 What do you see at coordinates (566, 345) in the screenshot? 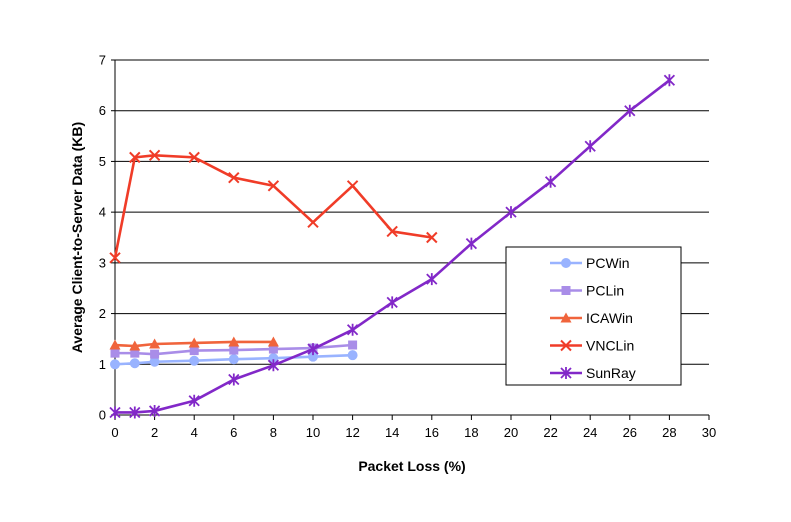
I see `legend-marker-vnclin` at bounding box center [566, 345].